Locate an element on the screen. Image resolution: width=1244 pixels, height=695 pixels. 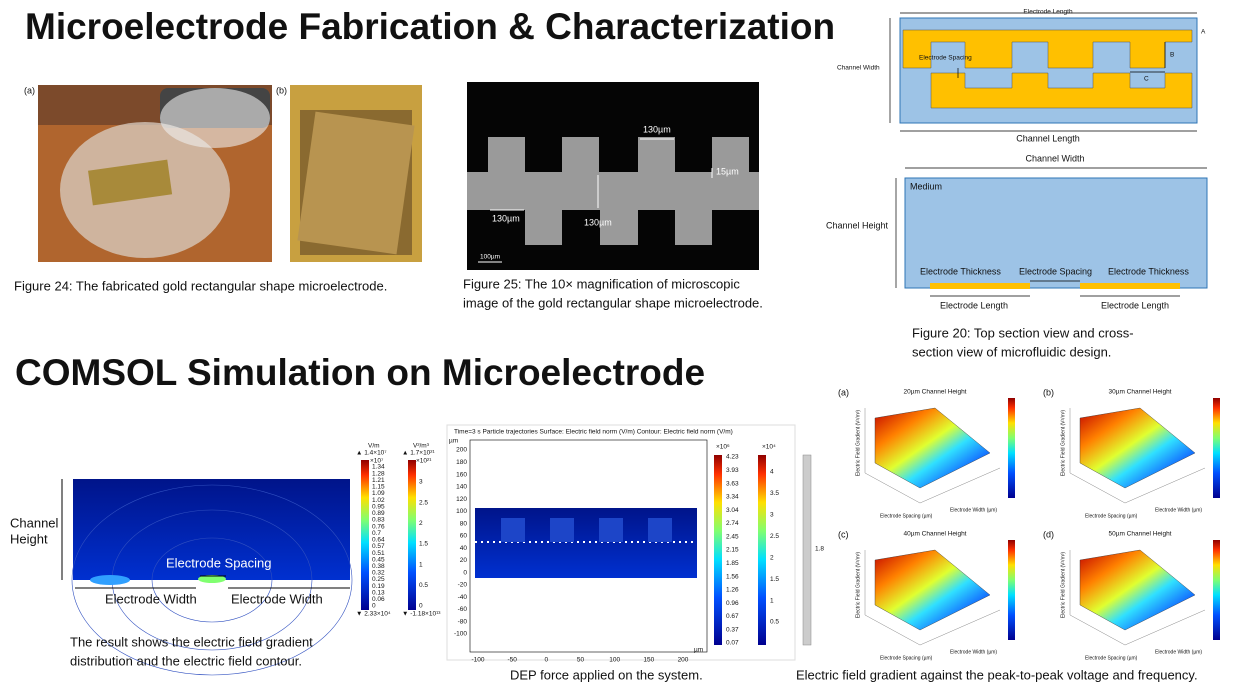
colorbar-tick: 0.57 is located at coordinates (378, 546).